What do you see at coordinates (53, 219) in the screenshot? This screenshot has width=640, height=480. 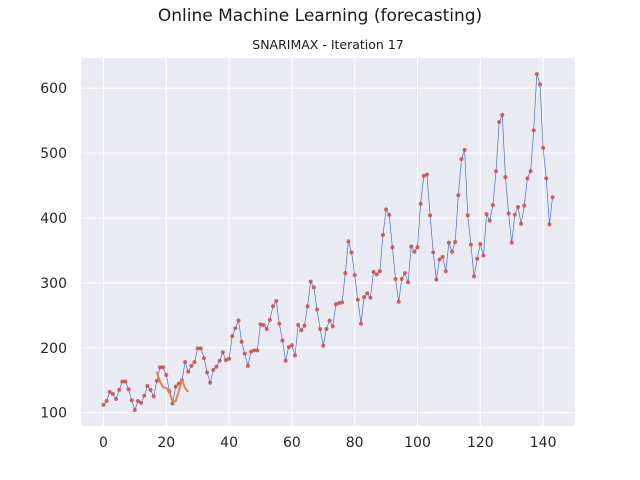 I see `y-tick-label: 400` at bounding box center [53, 219].